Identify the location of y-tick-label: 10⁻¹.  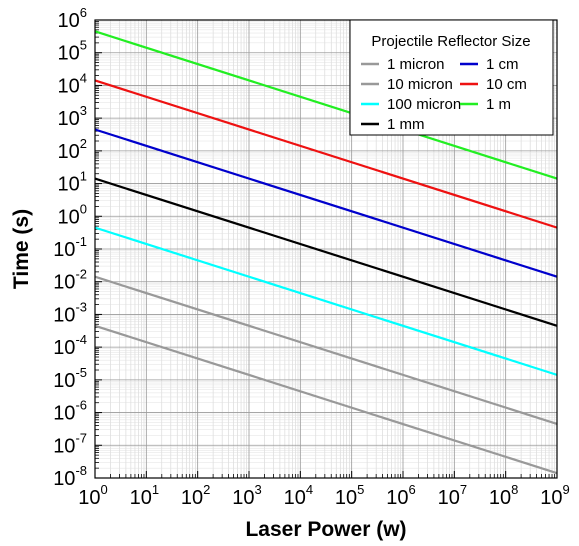
(70, 247).